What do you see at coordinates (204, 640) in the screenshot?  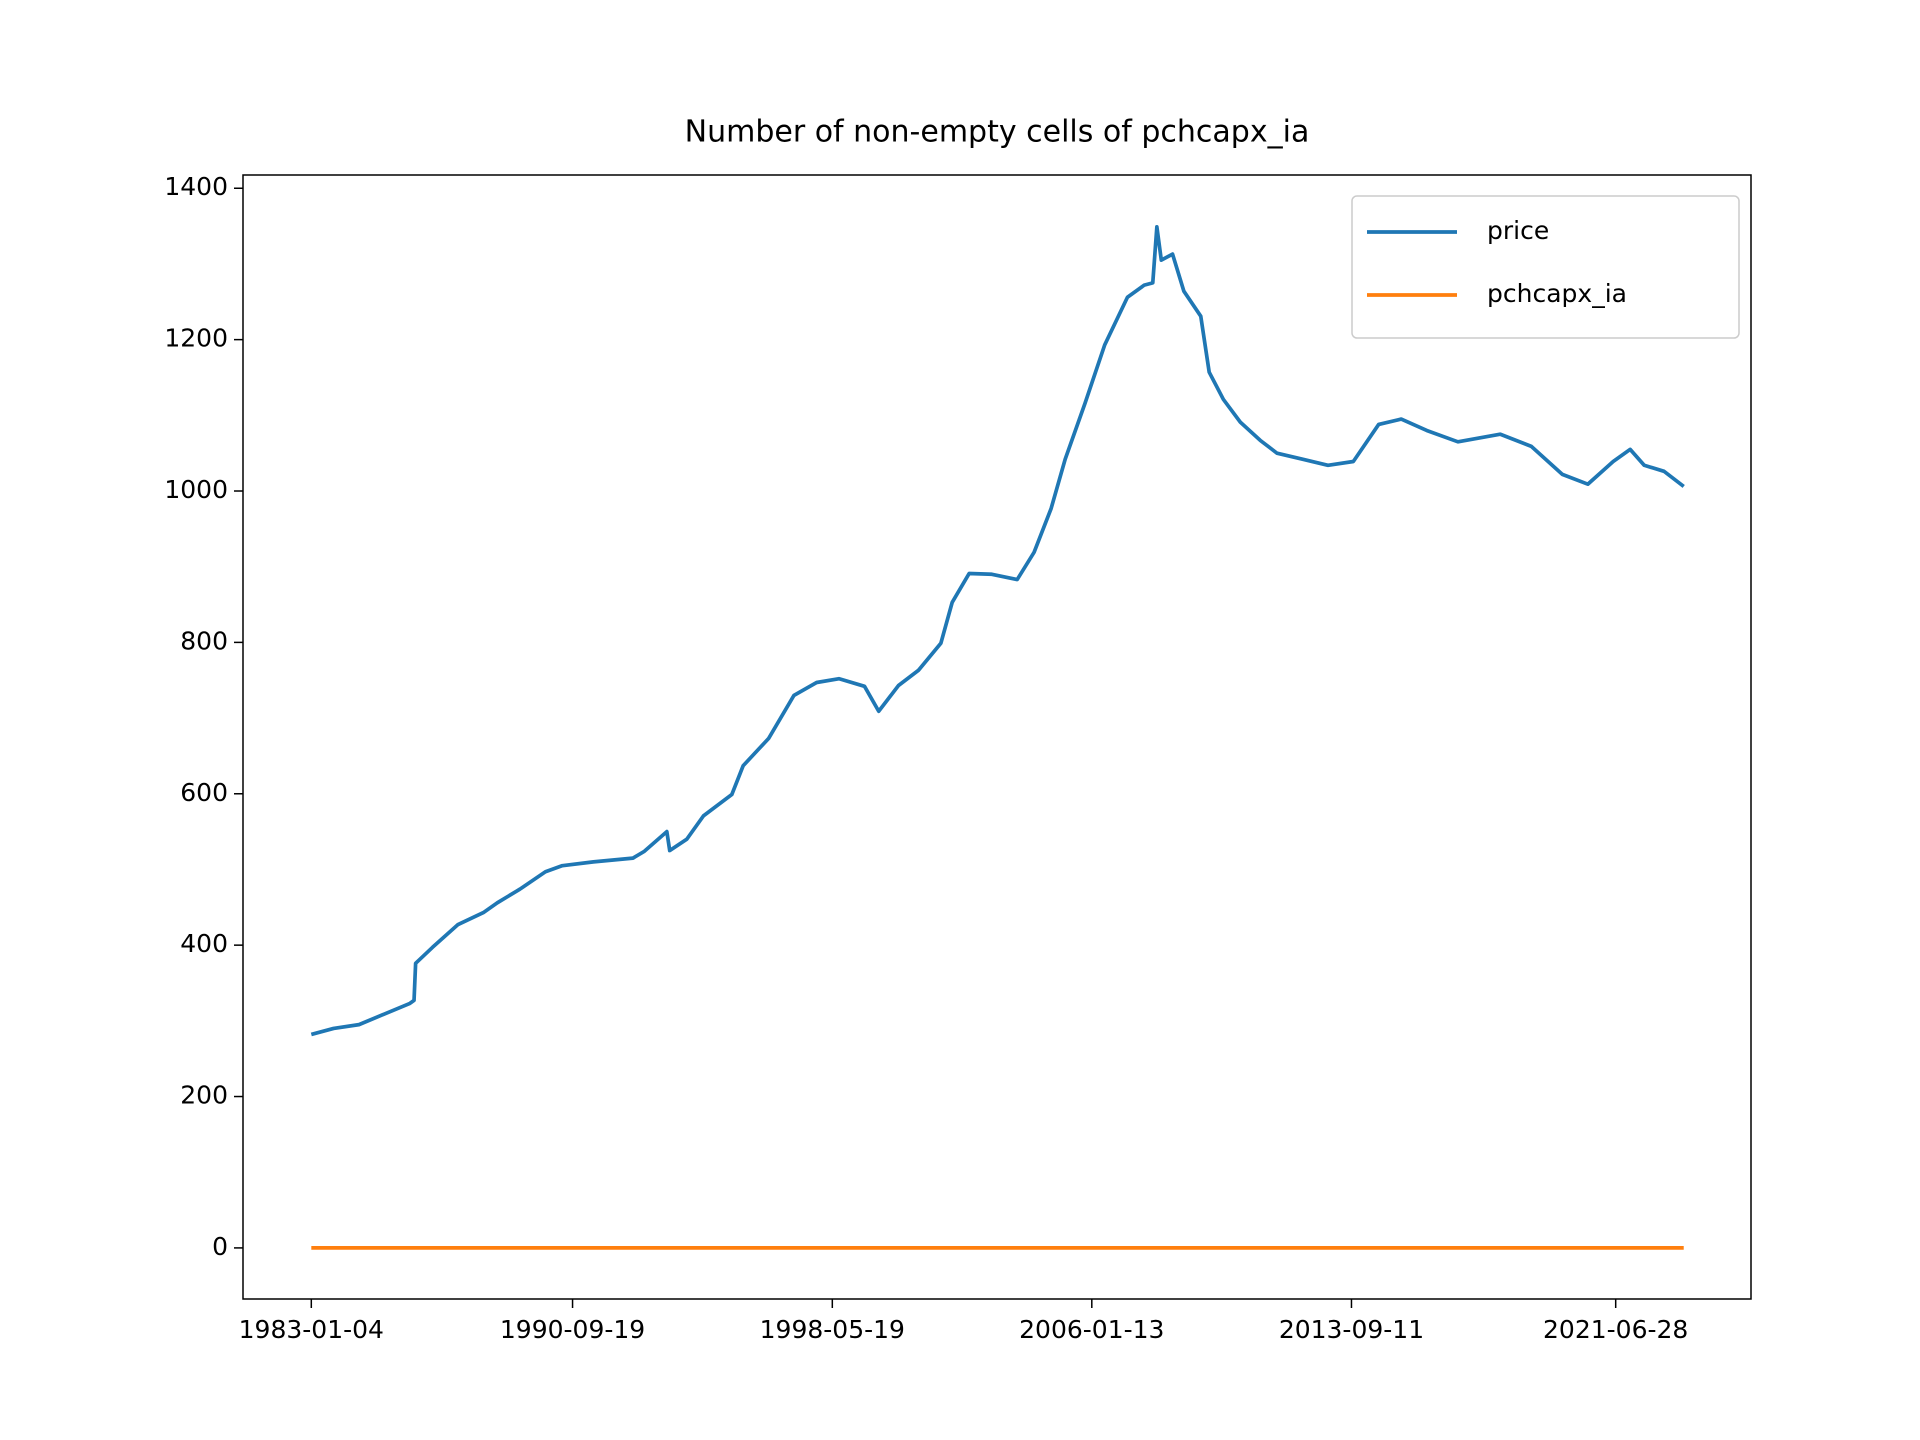 I see `y-tick-label: 800` at bounding box center [204, 640].